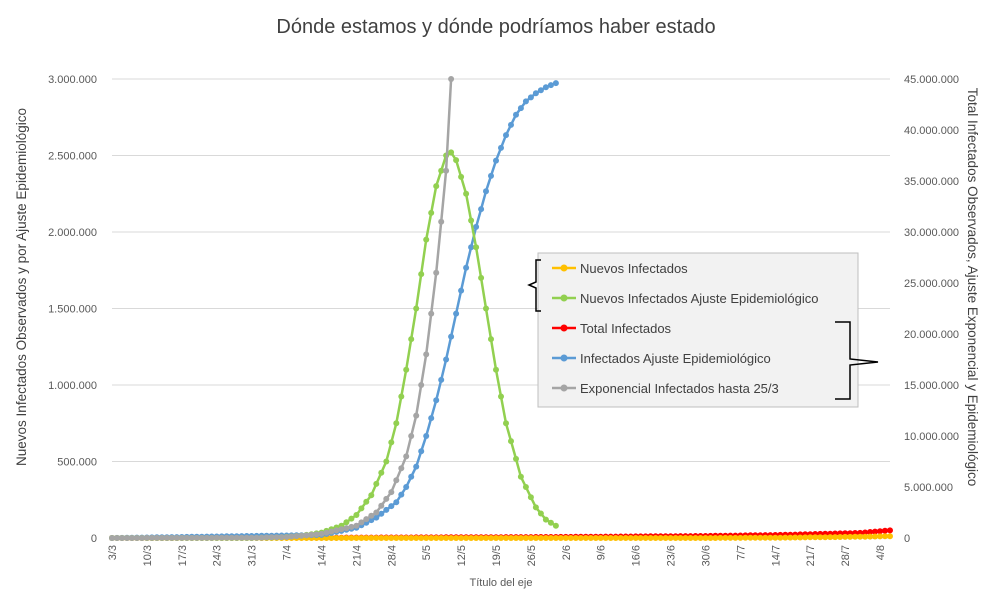  What do you see at coordinates (881, 552) in the screenshot?
I see `x-tick: 4/8` at bounding box center [881, 552].